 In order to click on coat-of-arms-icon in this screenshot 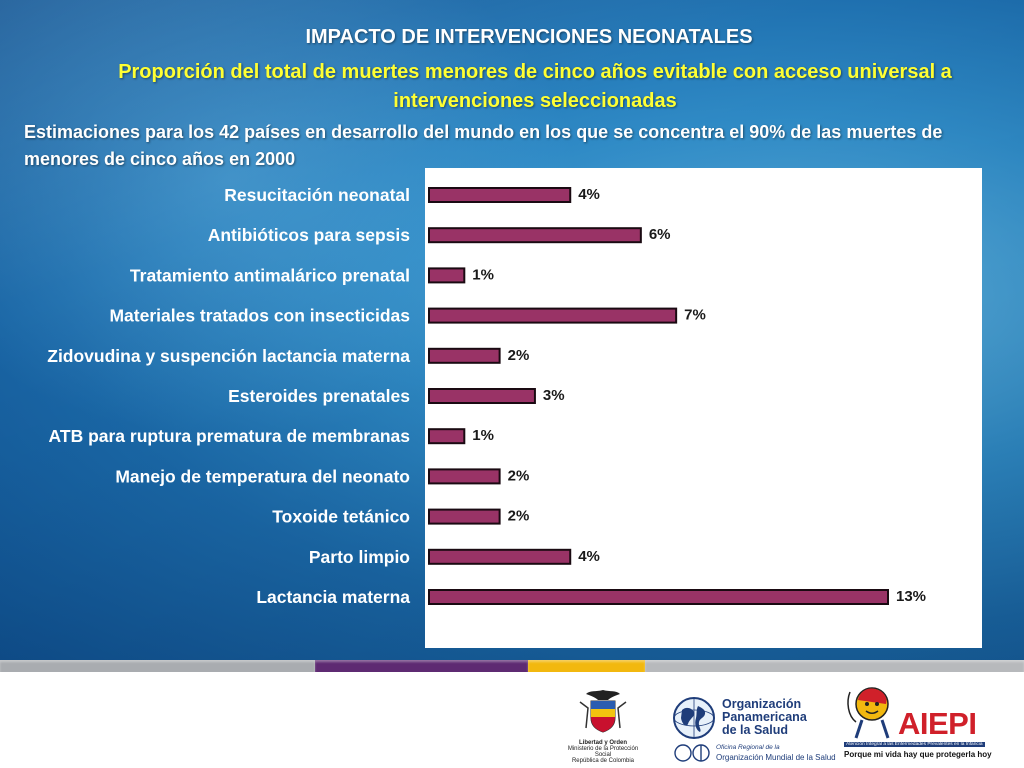, I will do `click(603, 711)`.